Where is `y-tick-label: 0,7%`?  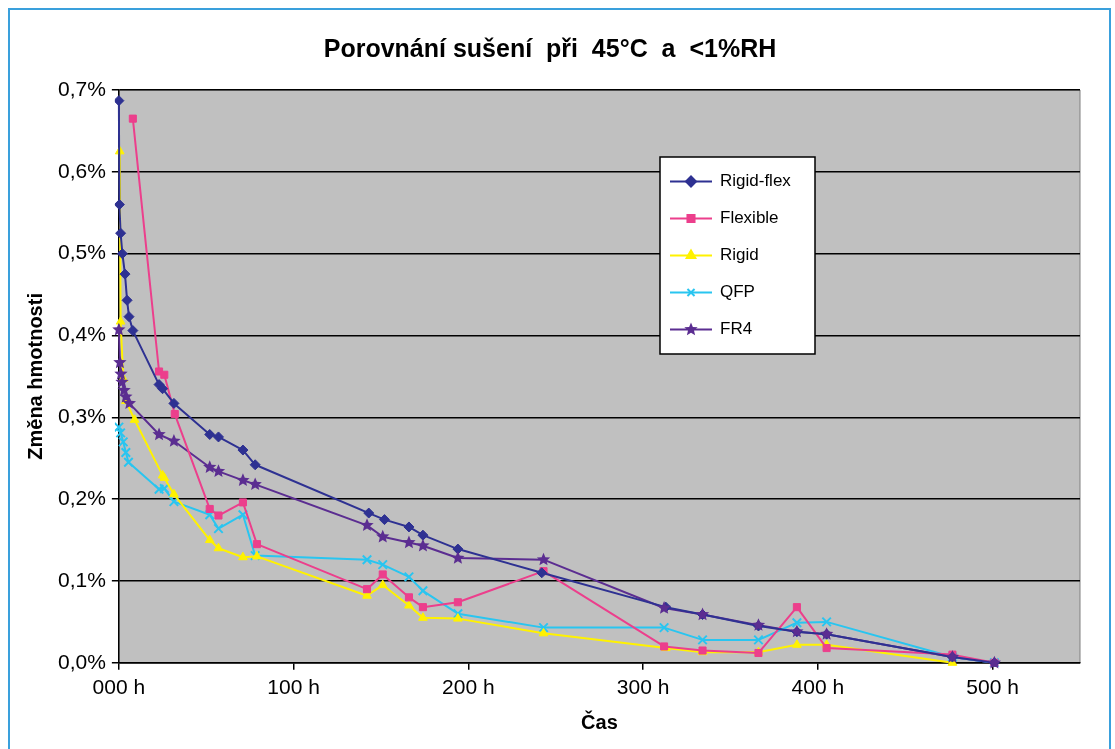
y-tick-label: 0,7% is located at coordinates (81, 88).